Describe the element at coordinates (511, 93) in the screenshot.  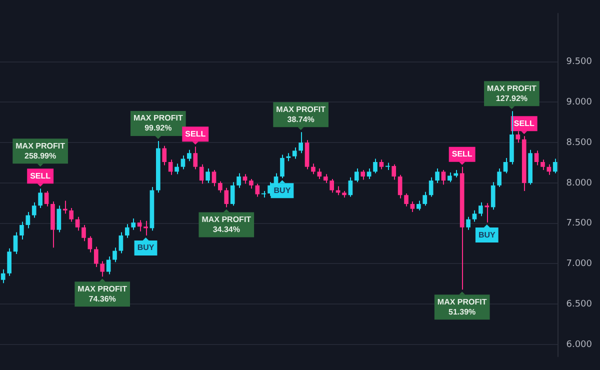
I see `annotation: MAX PROFIT 127.92%` at that location.